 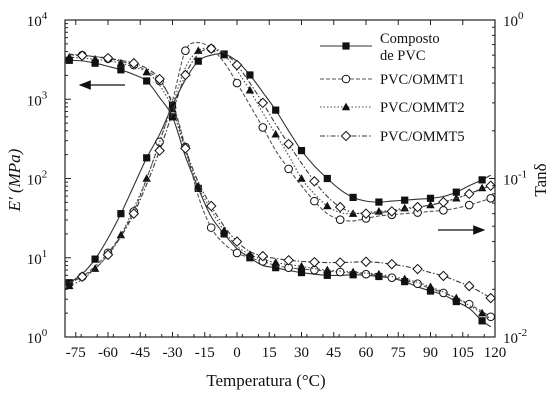 I want to click on y-left-tick-label: 10³, so click(x=37, y=99).